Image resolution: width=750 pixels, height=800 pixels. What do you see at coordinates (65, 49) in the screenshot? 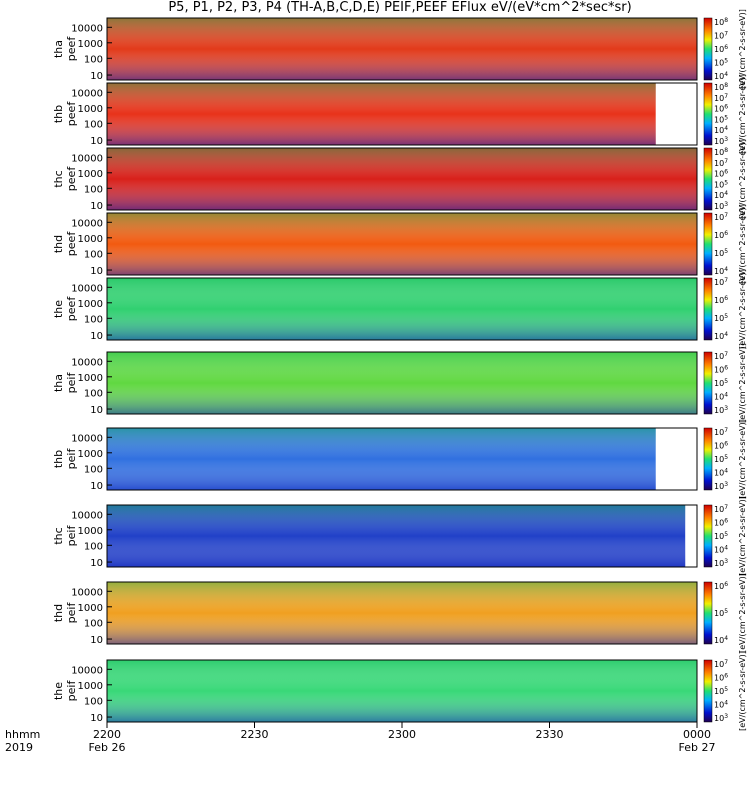
I see `panel-ylabel: thapeef` at bounding box center [65, 49].